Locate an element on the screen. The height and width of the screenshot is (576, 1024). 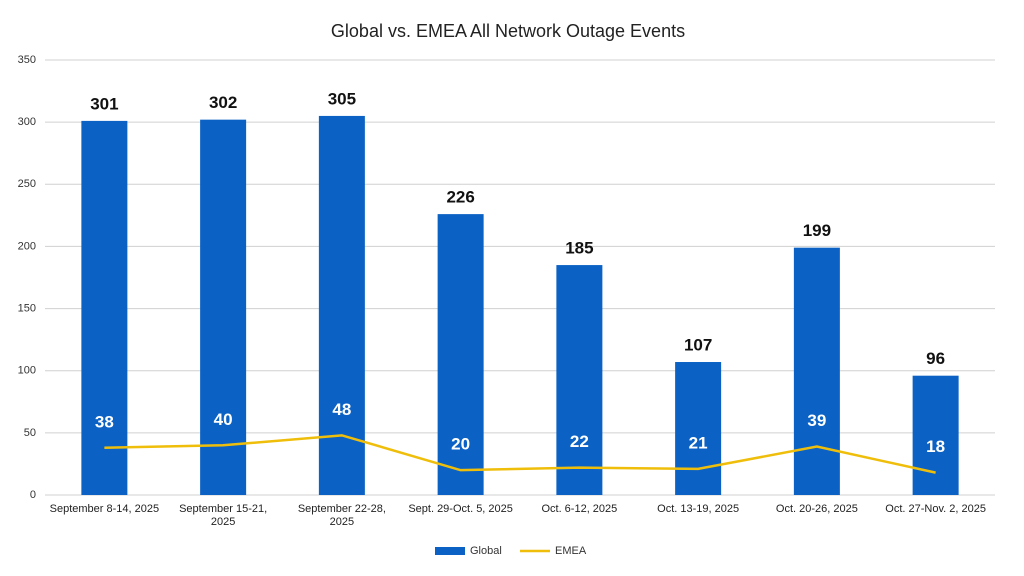
bar-value-label: 305 is located at coordinates (342, 98).